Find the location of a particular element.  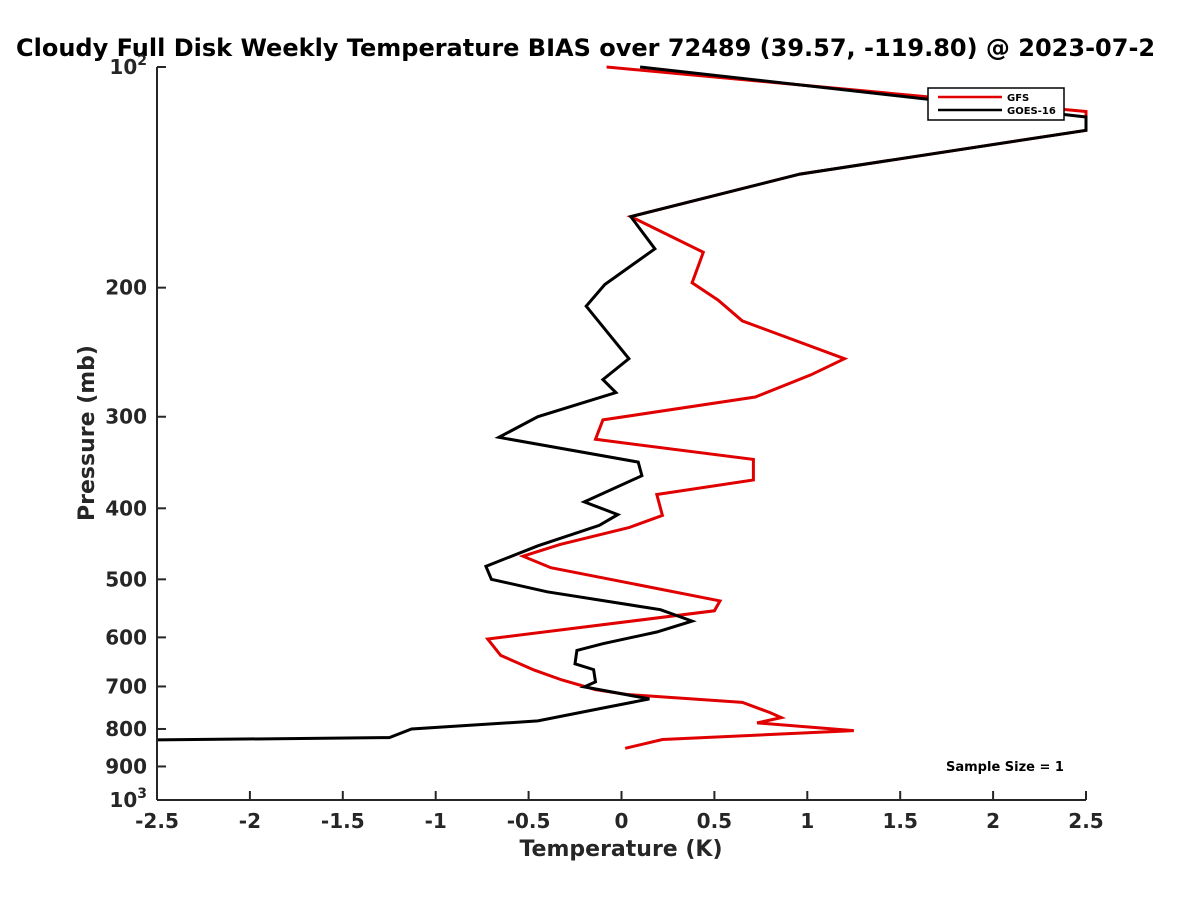

legend: GFS GOES-16 is located at coordinates (996, 104).